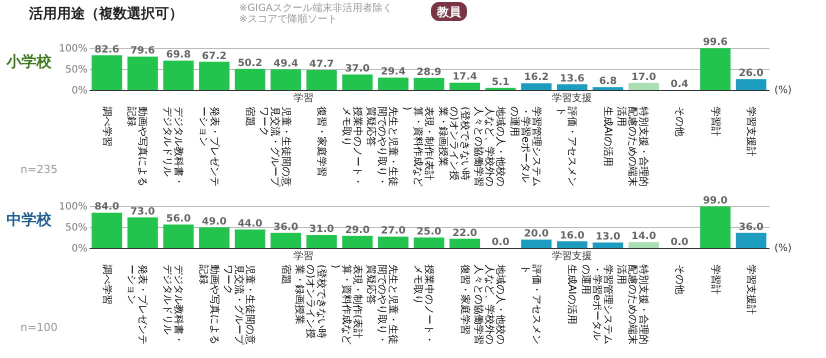  What do you see at coordinates (393, 72) in the screenshot?
I see `data-label: 29.4` at bounding box center [393, 72].